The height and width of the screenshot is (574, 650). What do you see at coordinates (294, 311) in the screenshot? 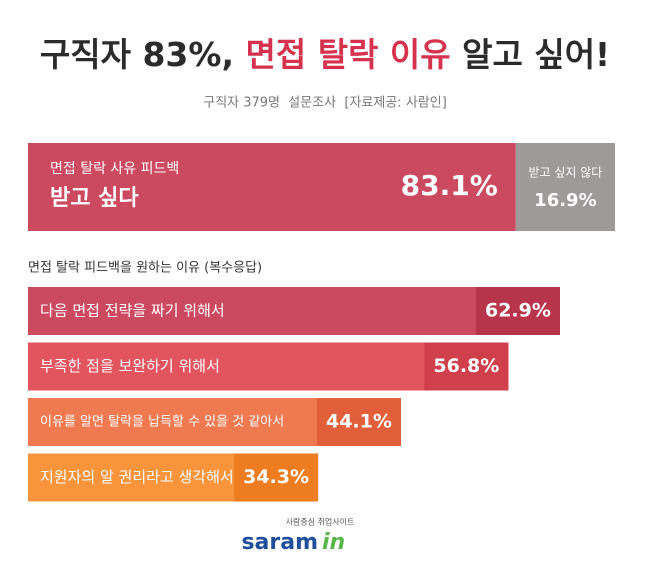
I see `bar` at bounding box center [294, 311].